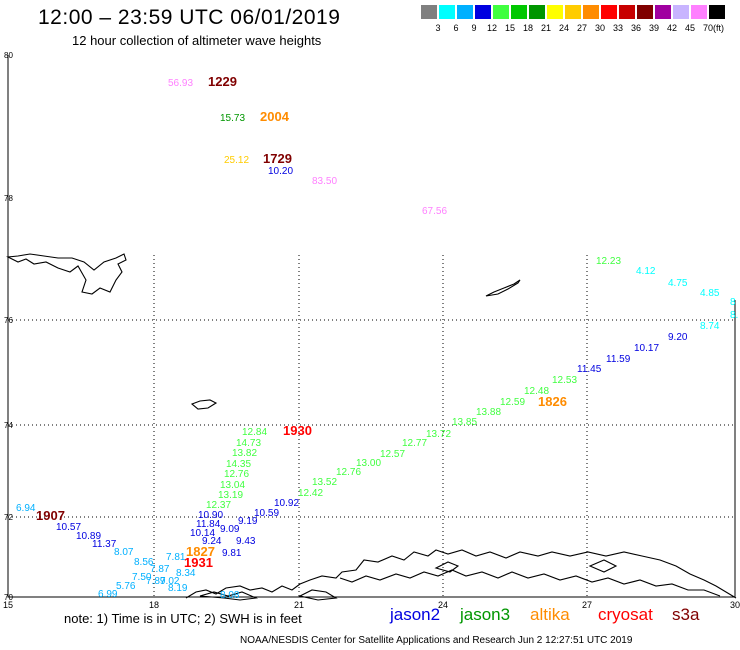 The width and height of the screenshot is (740, 650). I want to click on wave-height-value: 8.34, so click(186, 573).